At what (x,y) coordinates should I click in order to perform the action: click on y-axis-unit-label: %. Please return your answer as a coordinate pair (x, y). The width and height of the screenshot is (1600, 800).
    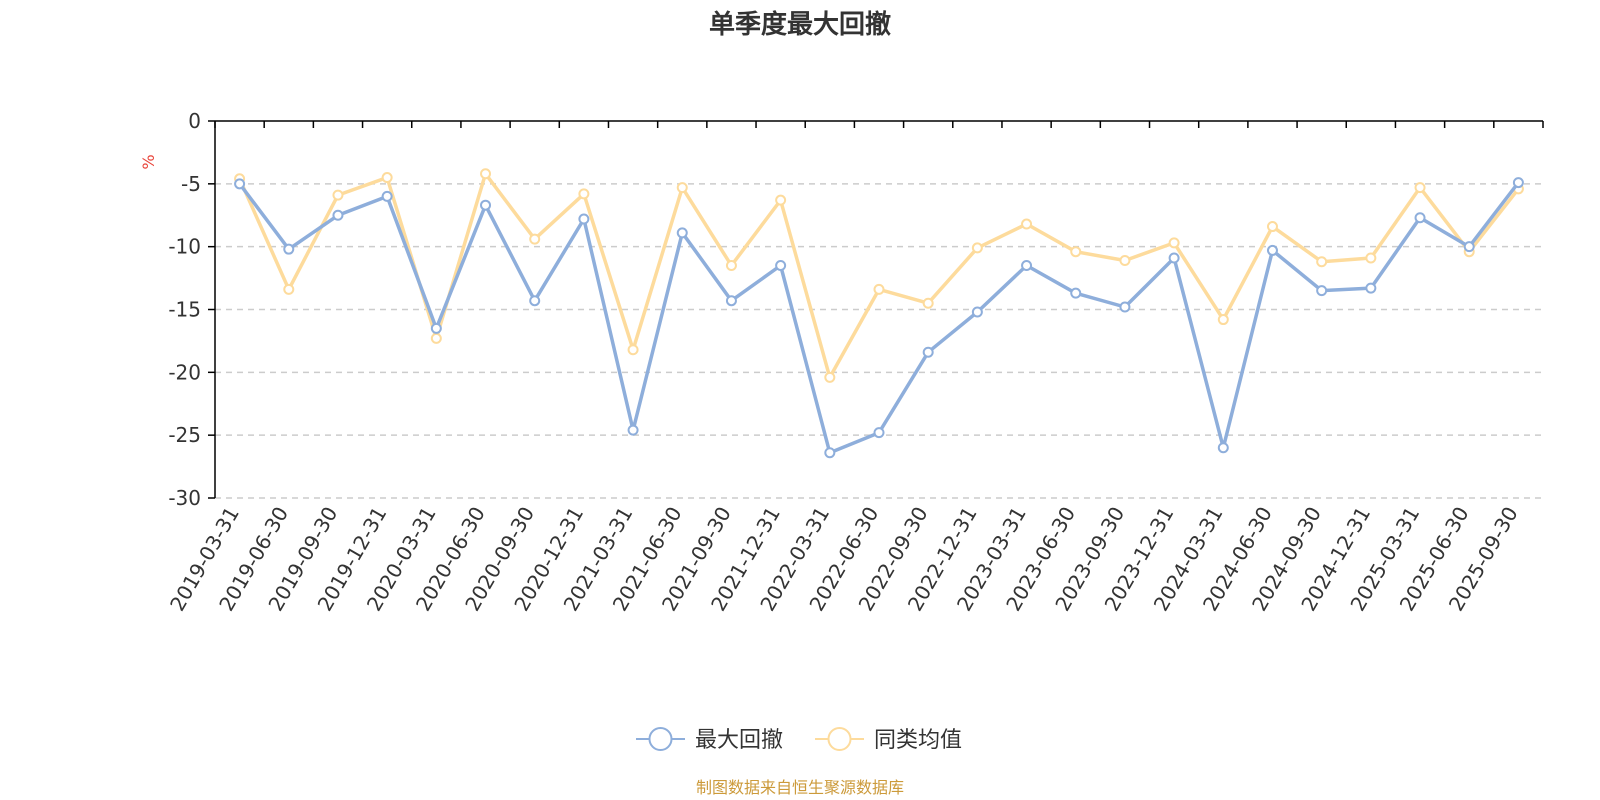
    Looking at the image, I should click on (148, 161).